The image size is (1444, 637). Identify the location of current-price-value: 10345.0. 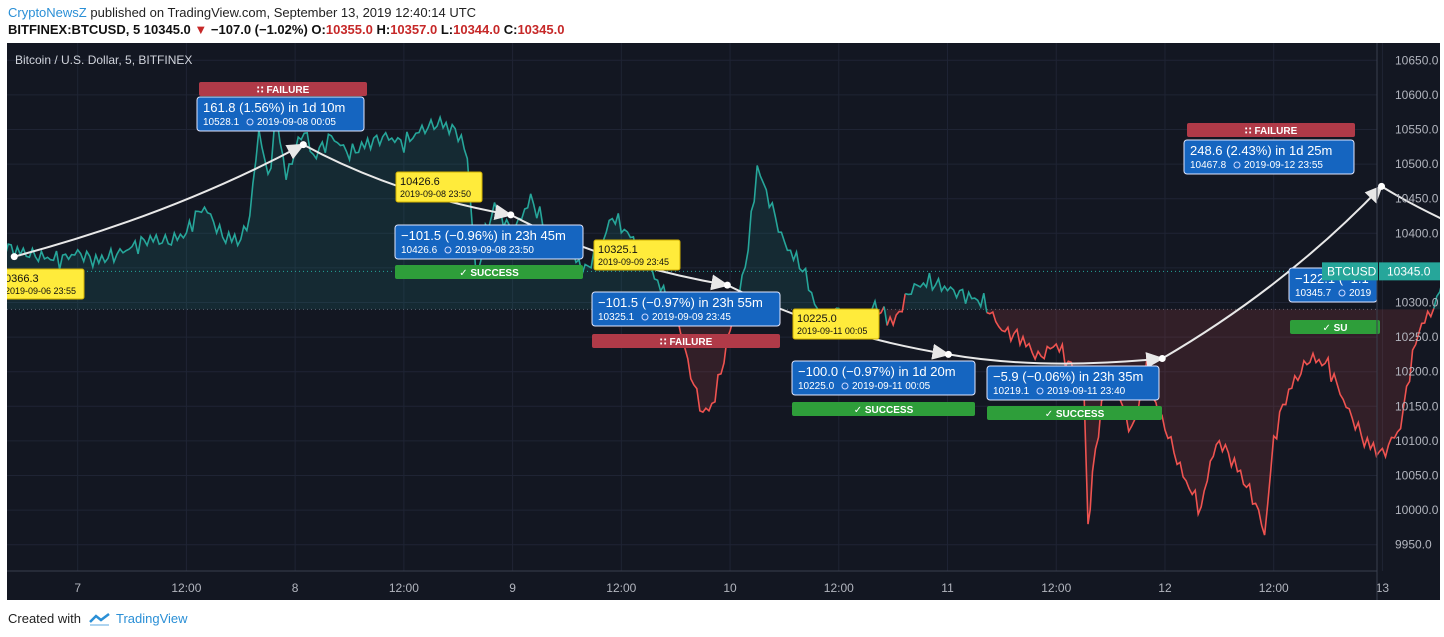
(1409, 271).